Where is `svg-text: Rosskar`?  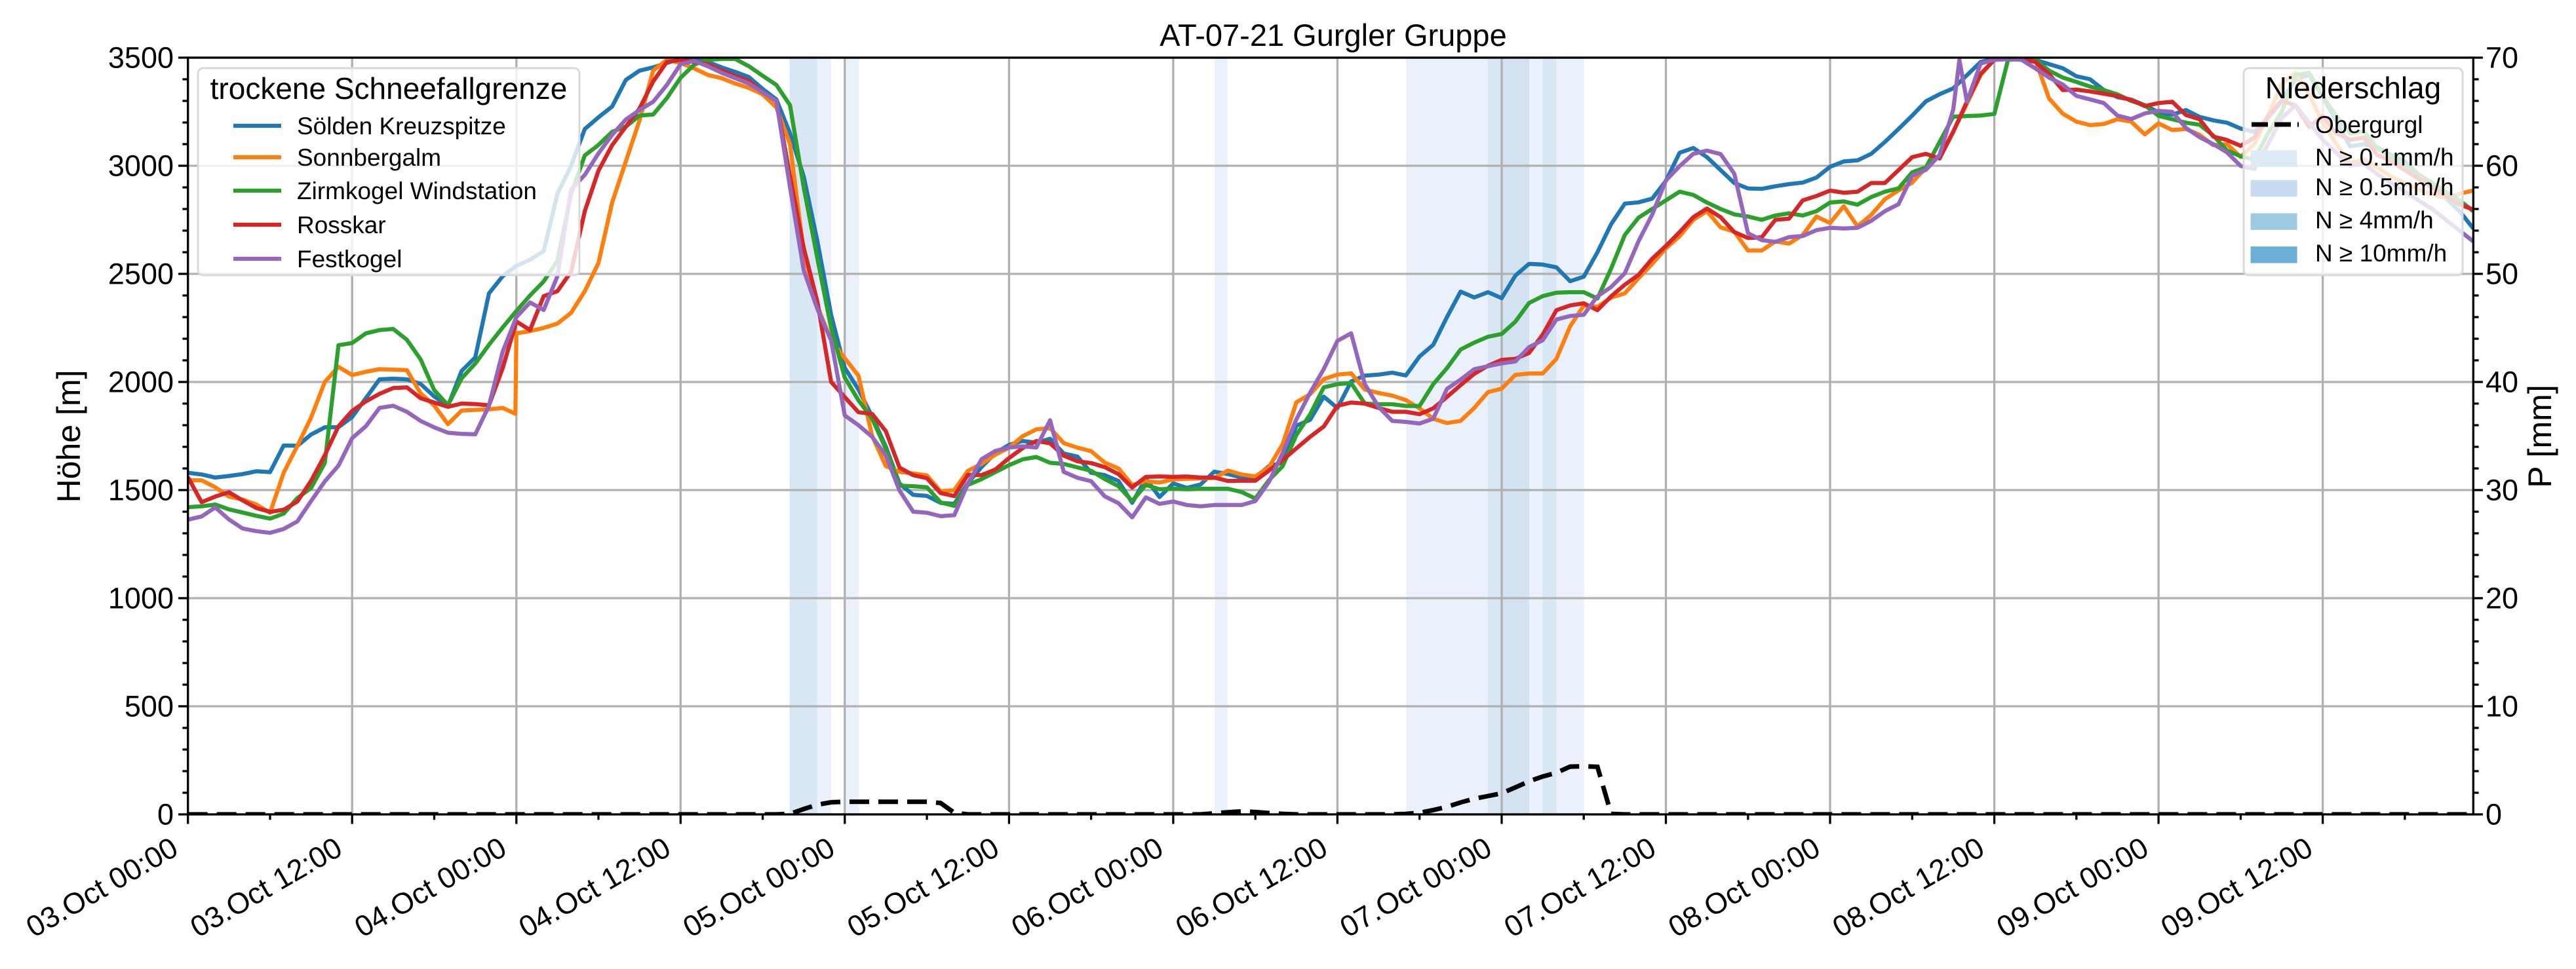 svg-text: Rosskar is located at coordinates (341, 225).